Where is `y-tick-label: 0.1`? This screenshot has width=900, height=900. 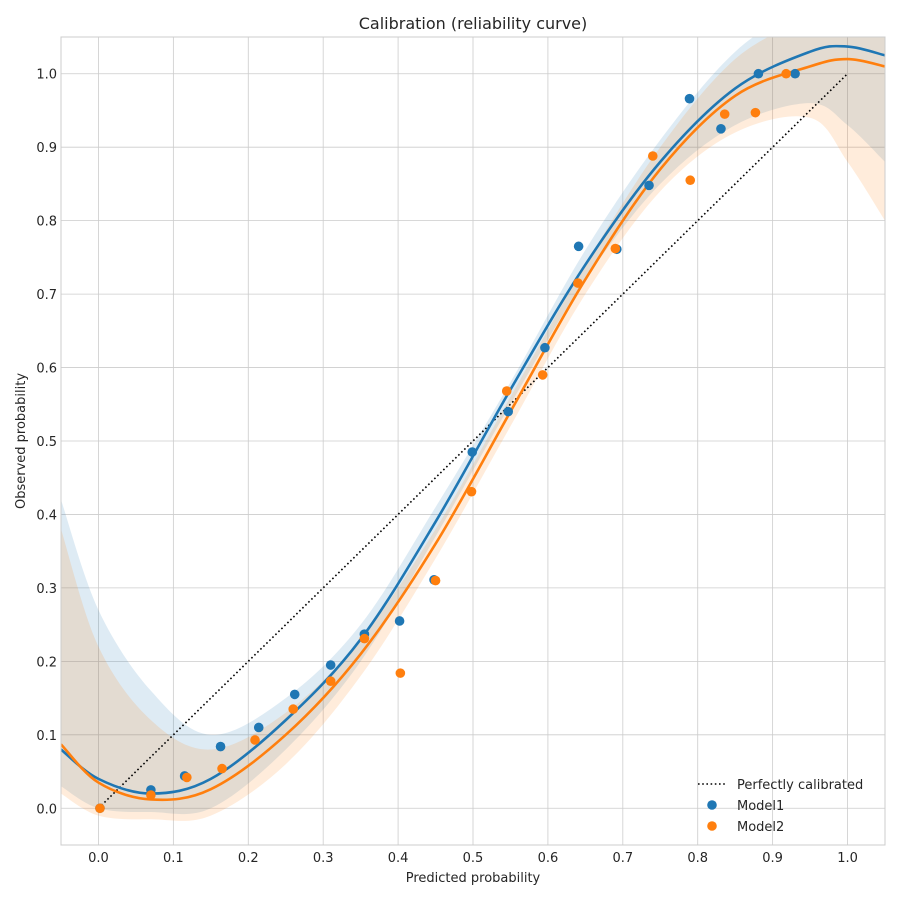
y-tick-label: 0.1 is located at coordinates (46, 736).